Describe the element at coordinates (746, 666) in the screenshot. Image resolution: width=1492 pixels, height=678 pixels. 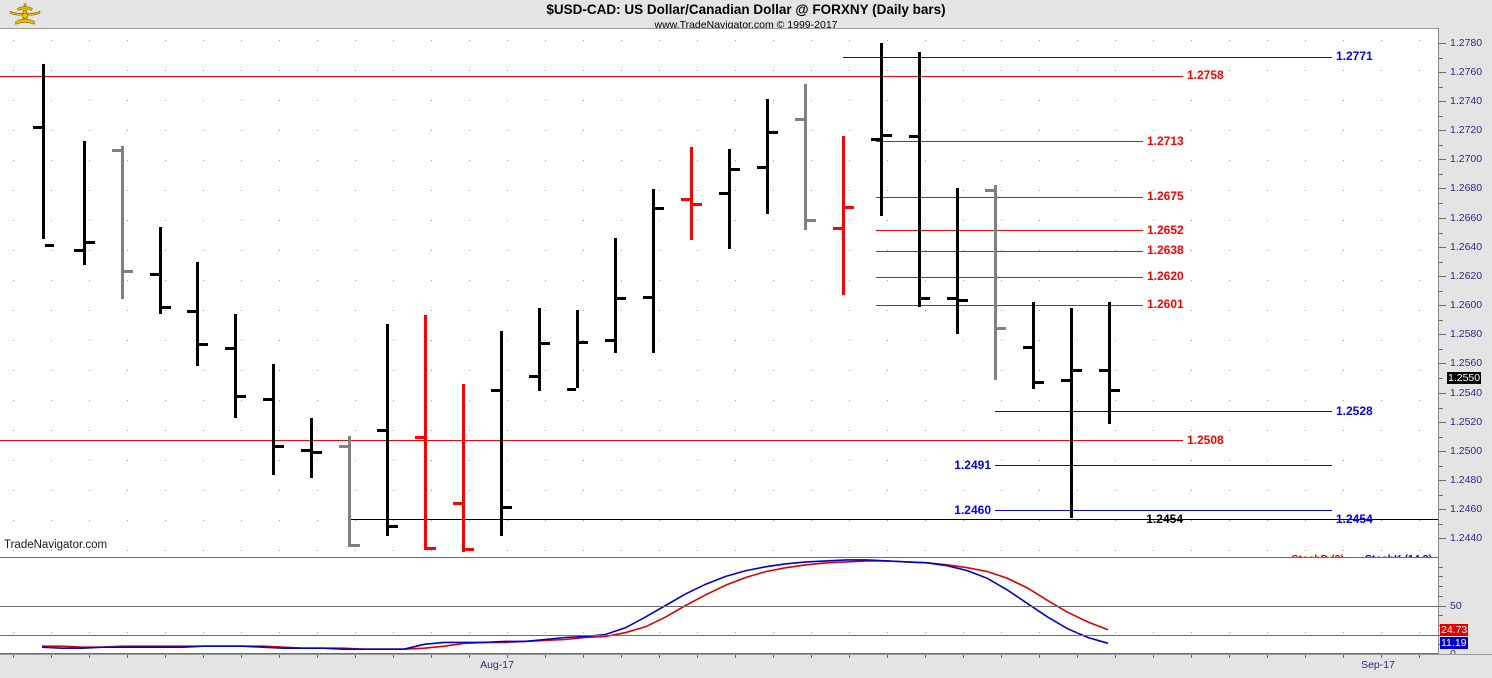
I see `date-axis: Aug-17 Sep-17` at that location.